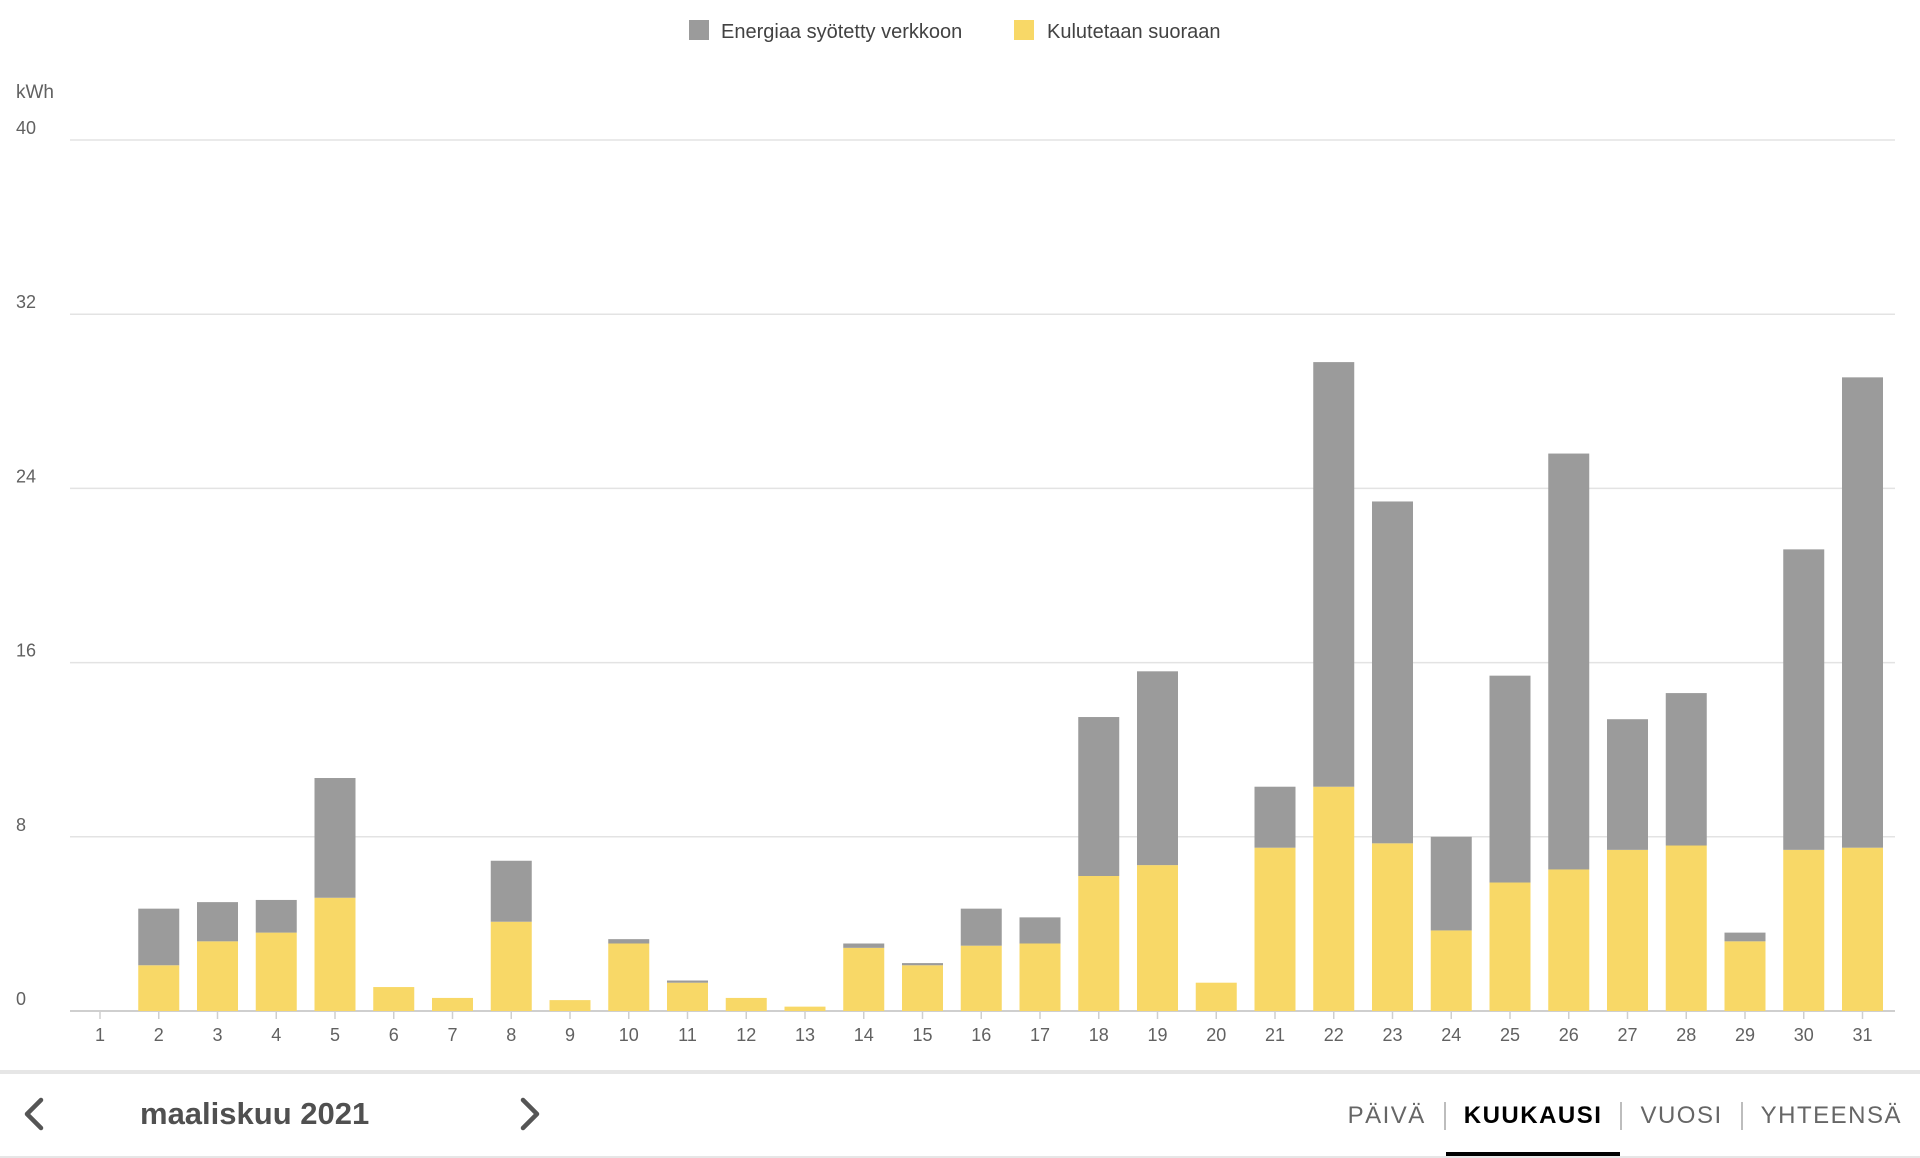 The width and height of the screenshot is (1920, 1158). What do you see at coordinates (511, 1035) in the screenshot?
I see `x-tick-label: 8` at bounding box center [511, 1035].